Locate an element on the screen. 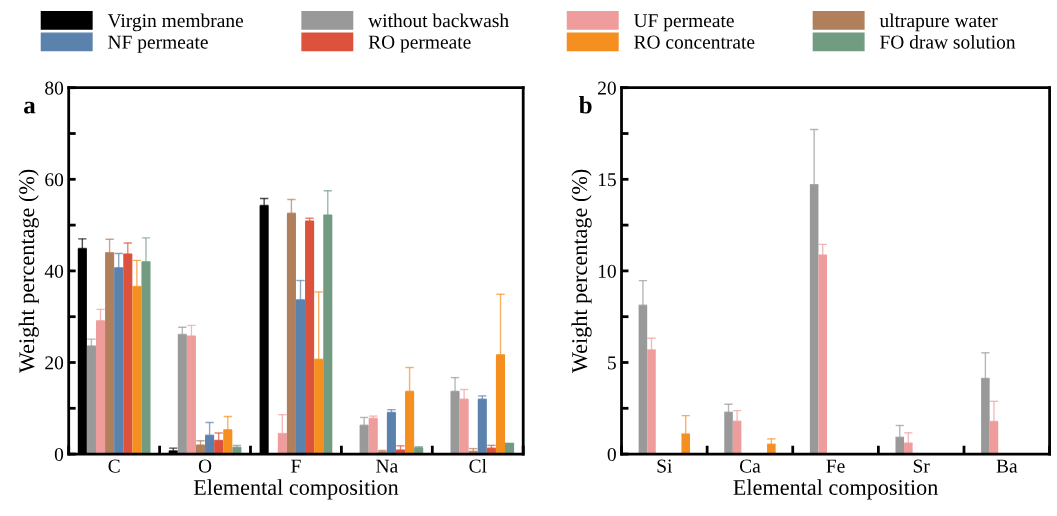 The height and width of the screenshot is (516, 1057). y-tick-label: 40 is located at coordinates (54, 271).